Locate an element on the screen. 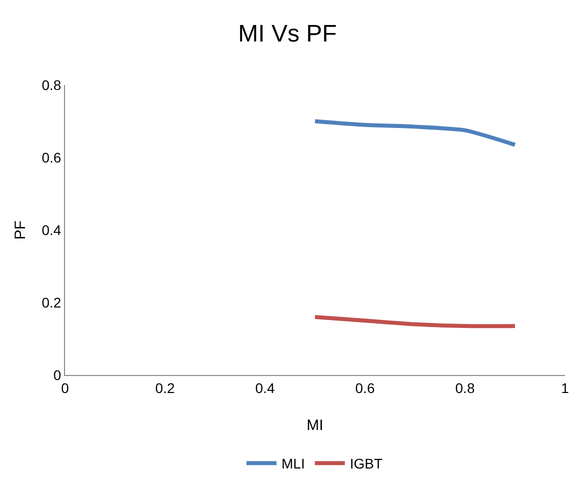  y-tick-label: 0.2 is located at coordinates (52, 302).